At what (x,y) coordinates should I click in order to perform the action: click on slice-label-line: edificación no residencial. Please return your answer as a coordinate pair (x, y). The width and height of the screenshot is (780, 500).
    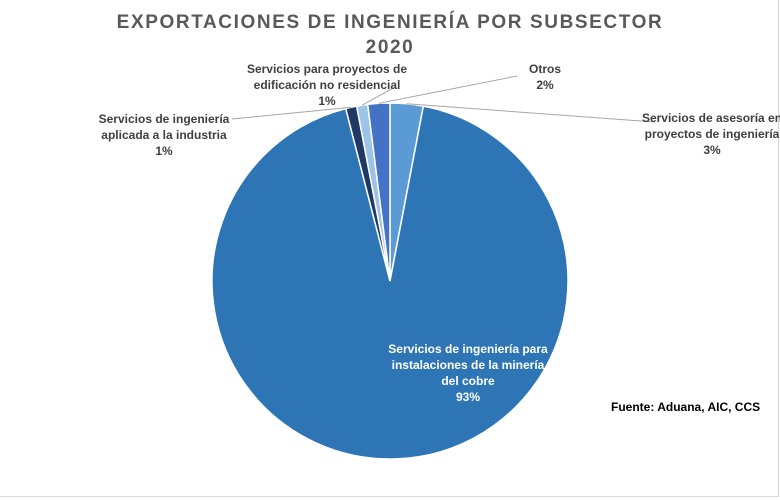
    Looking at the image, I should click on (327, 85).